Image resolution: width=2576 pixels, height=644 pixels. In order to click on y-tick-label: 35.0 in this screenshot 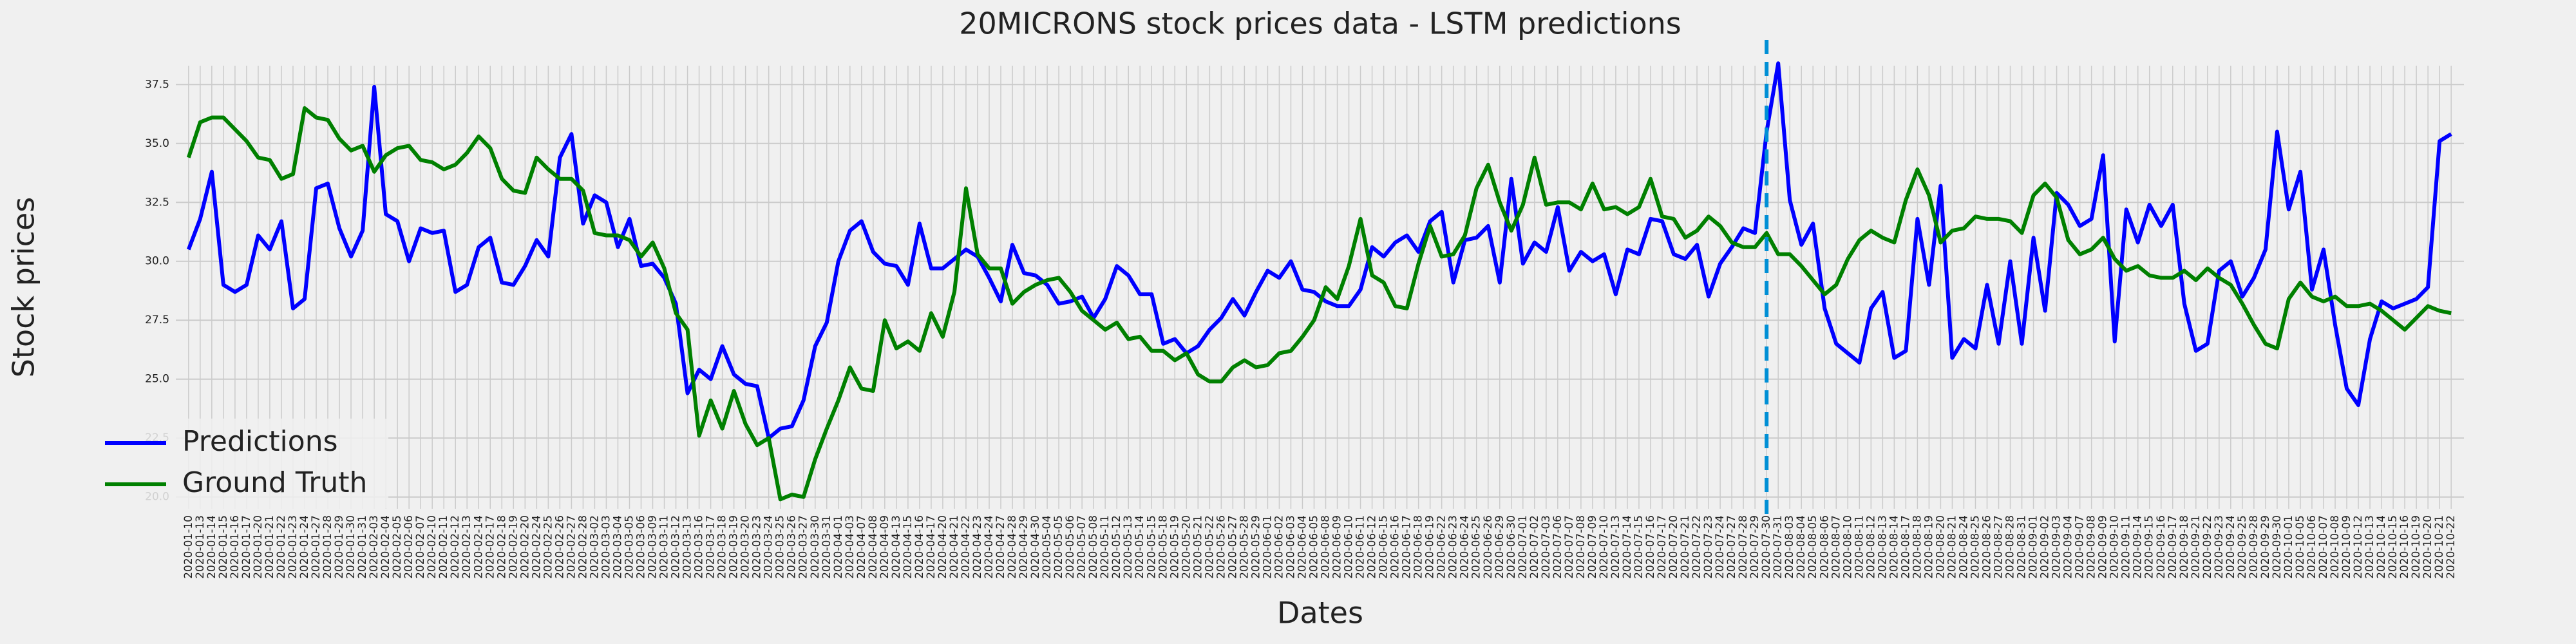, I will do `click(157, 143)`.